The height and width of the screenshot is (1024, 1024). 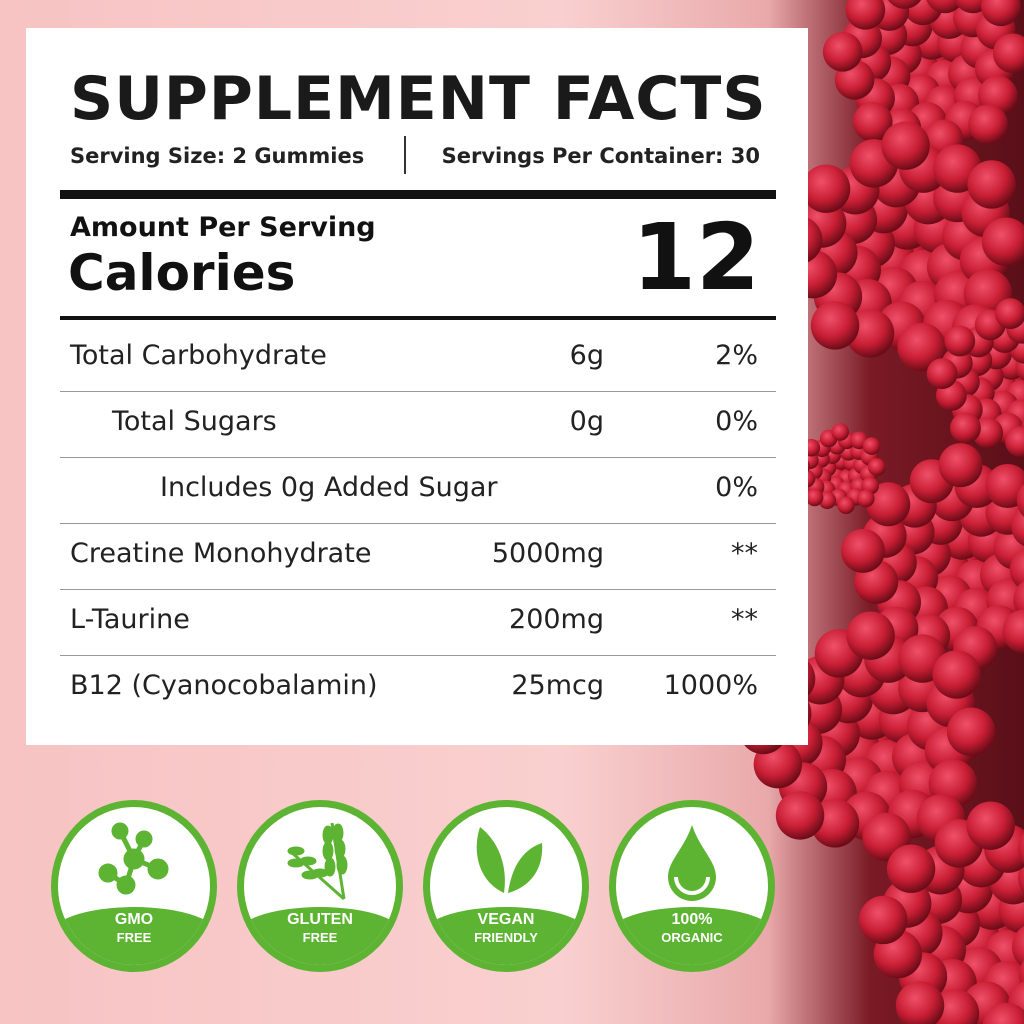 I want to click on leaf-icon, so click(x=509, y=860).